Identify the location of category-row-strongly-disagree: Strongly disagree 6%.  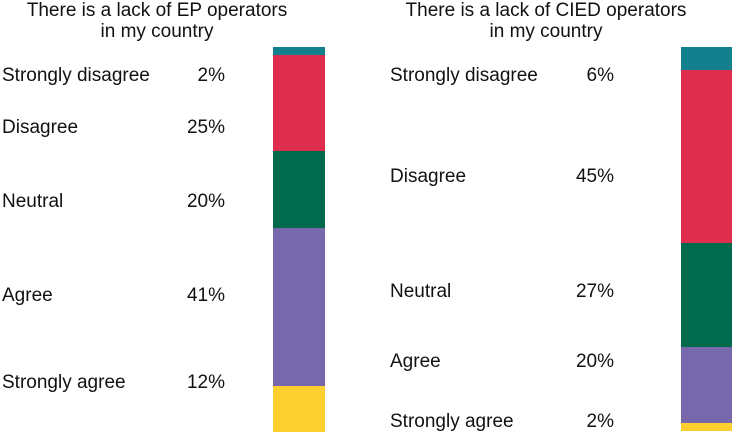
(502, 75).